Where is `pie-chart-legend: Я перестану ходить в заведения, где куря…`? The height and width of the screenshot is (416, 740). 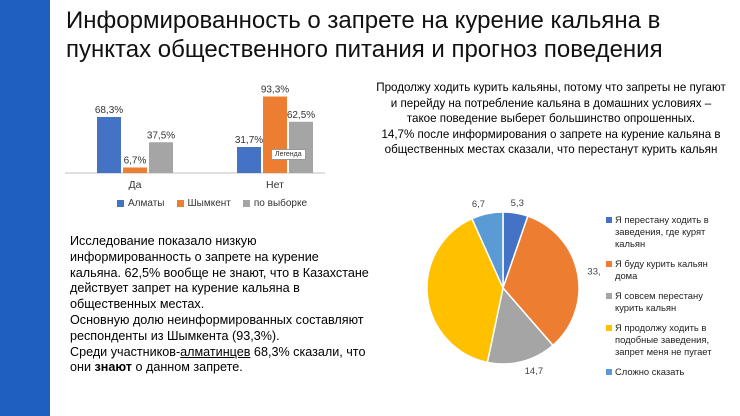 pie-chart-legend: Я перестану ходить в заведения, где куря… is located at coordinates (668, 296).